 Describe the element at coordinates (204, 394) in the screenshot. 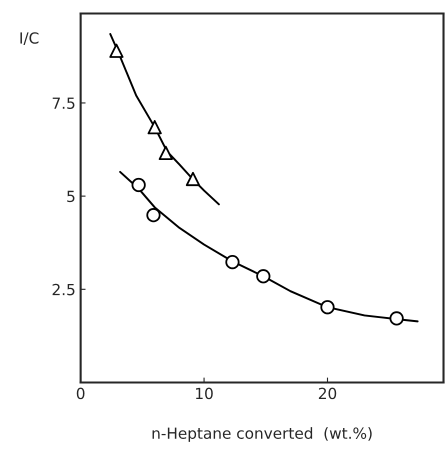

I see `x-tick-label: 10` at that location.